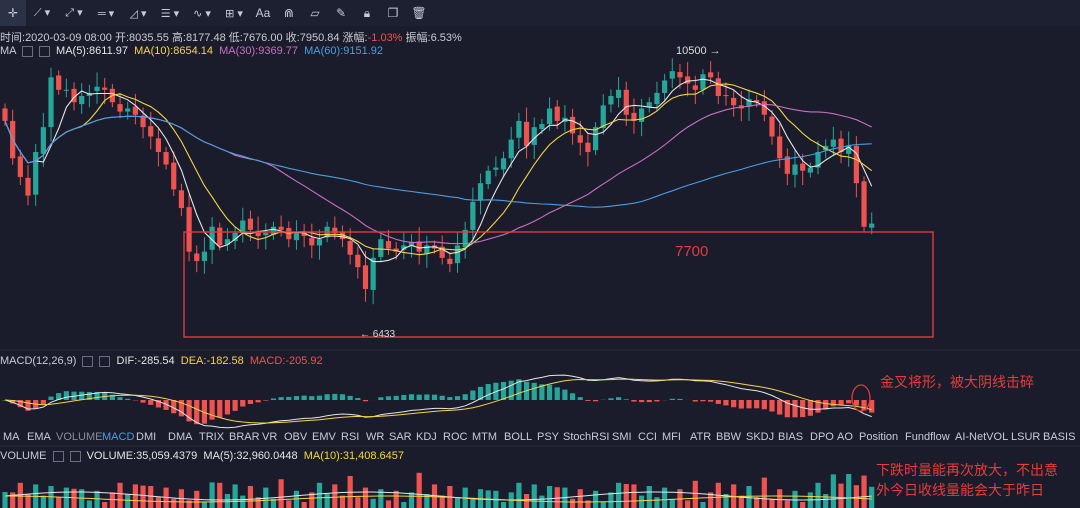 This screenshot has width=1080, height=508. Describe the element at coordinates (879, 437) in the screenshot. I see `indicator-tab-position: Position` at that location.